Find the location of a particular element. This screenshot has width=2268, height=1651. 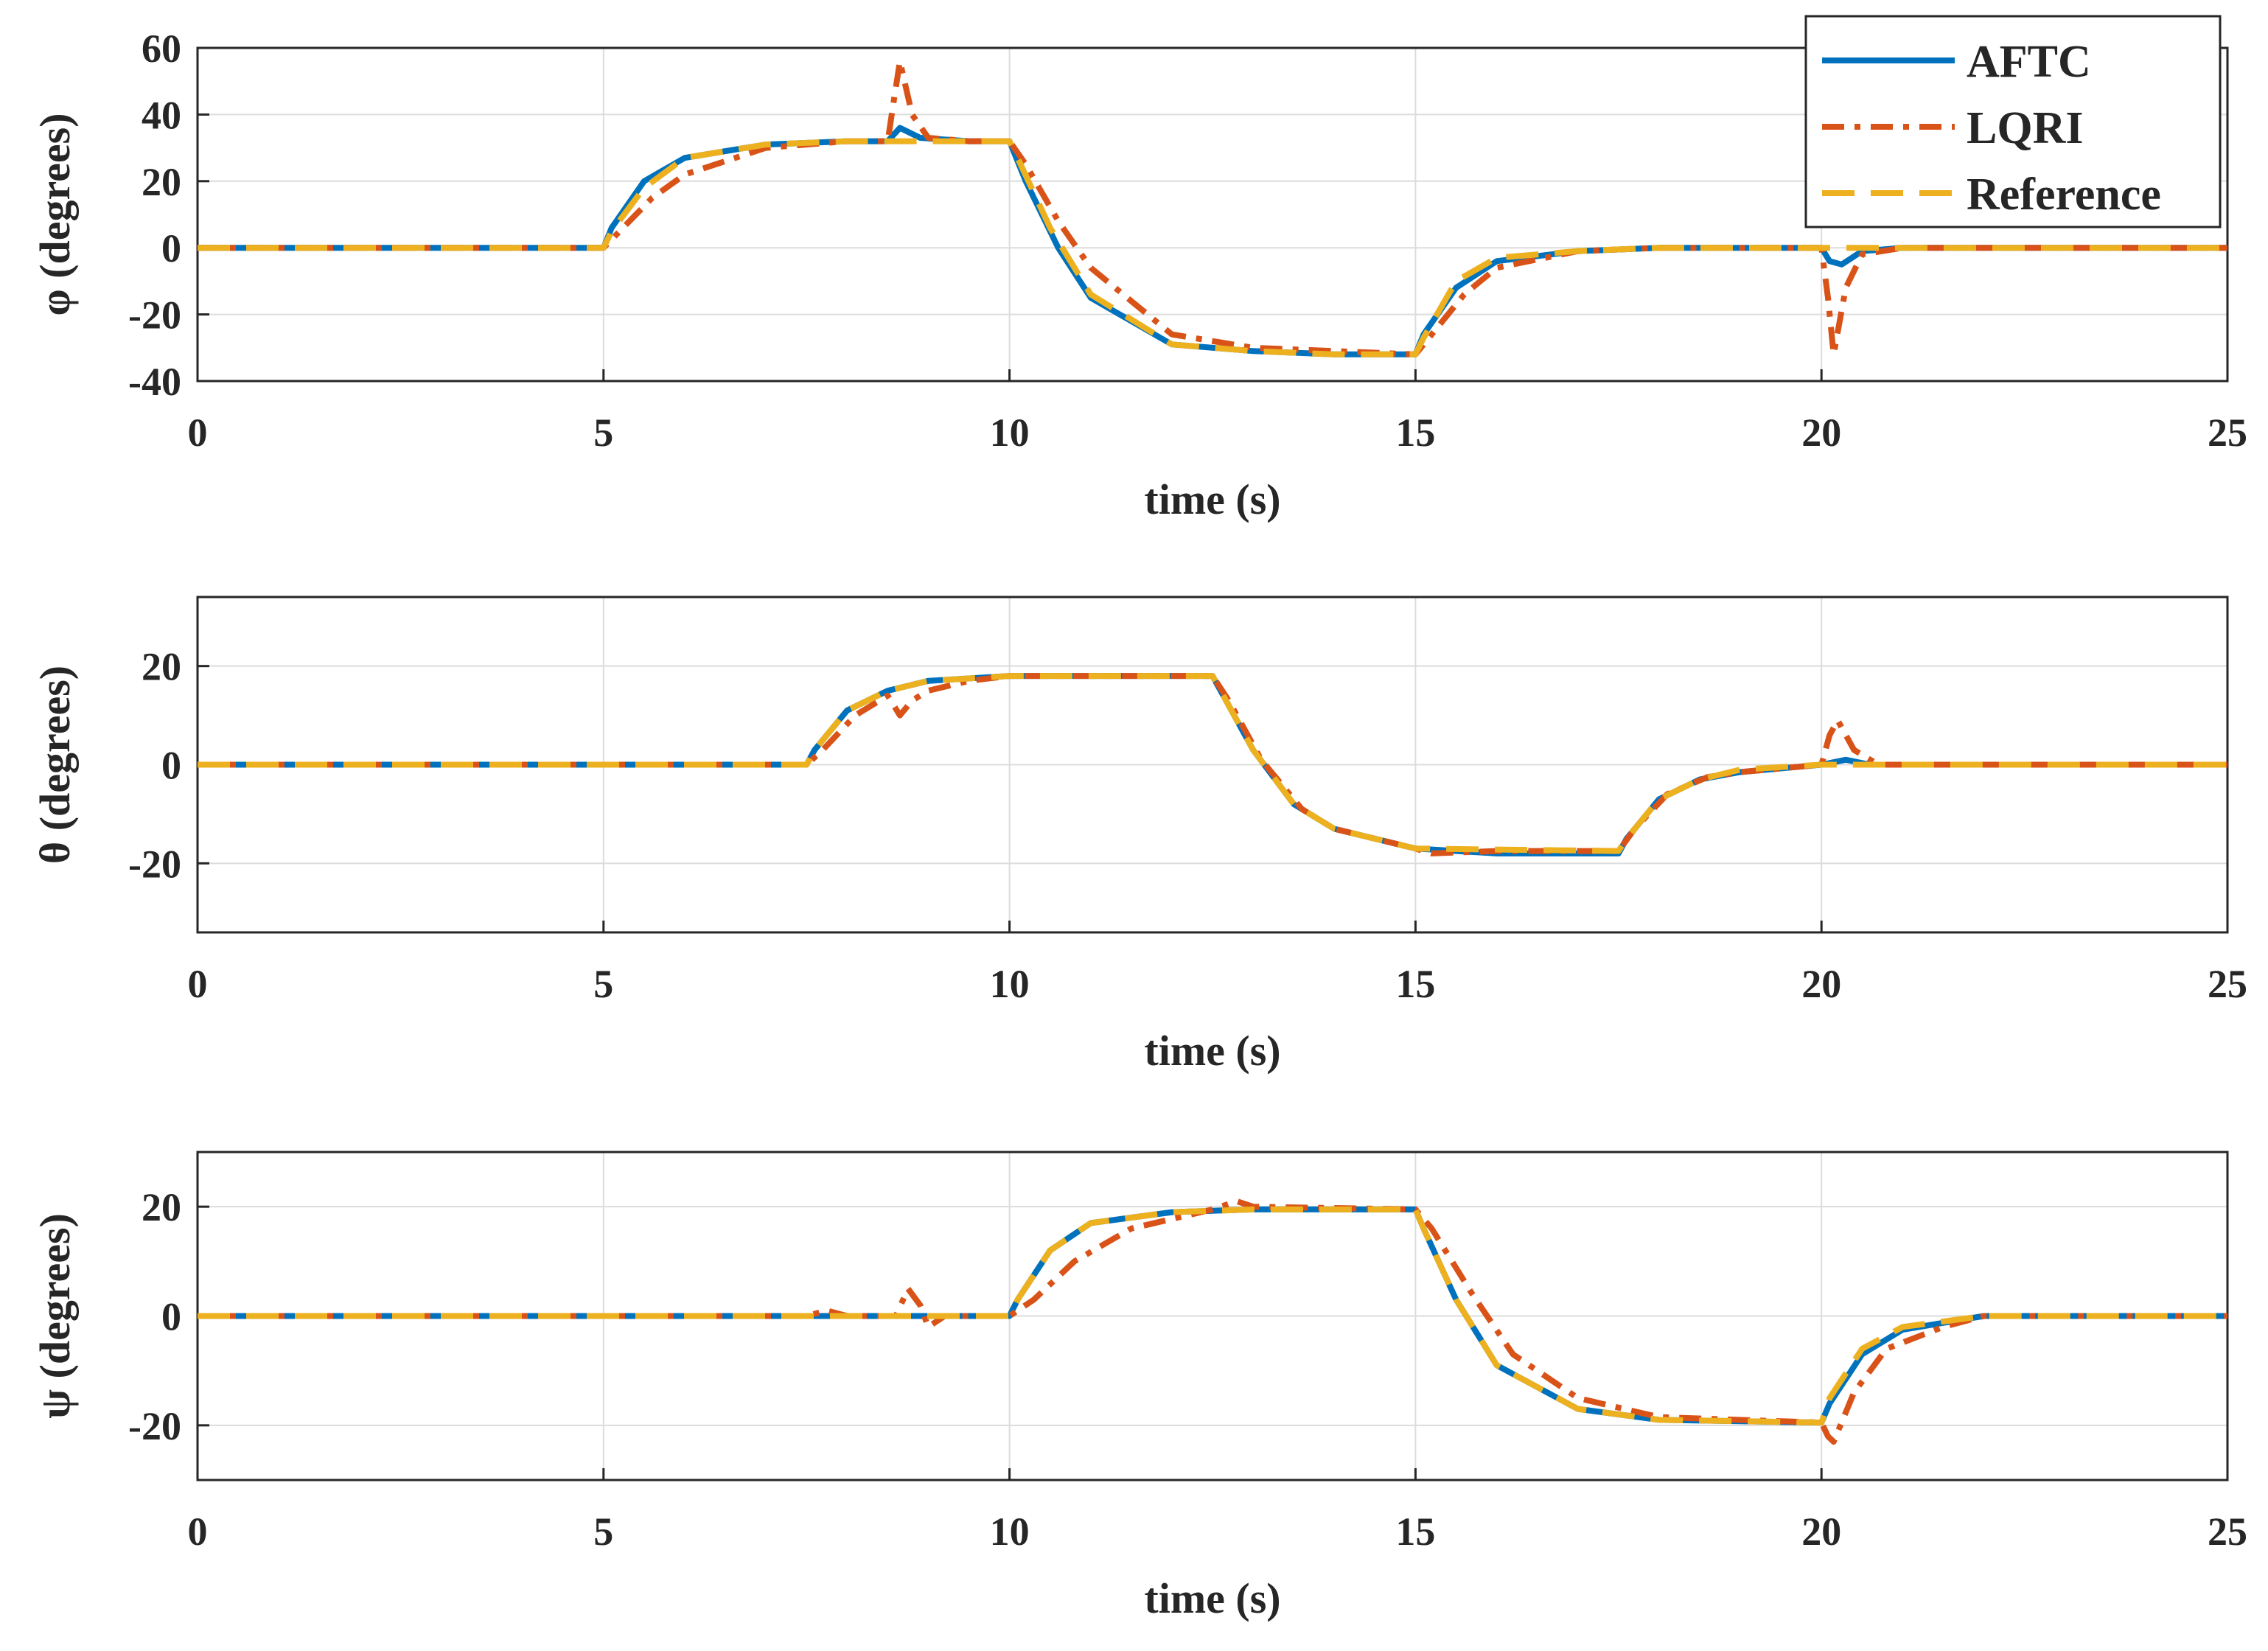

y-axis-label: θ (degrees) is located at coordinates (55, 765).